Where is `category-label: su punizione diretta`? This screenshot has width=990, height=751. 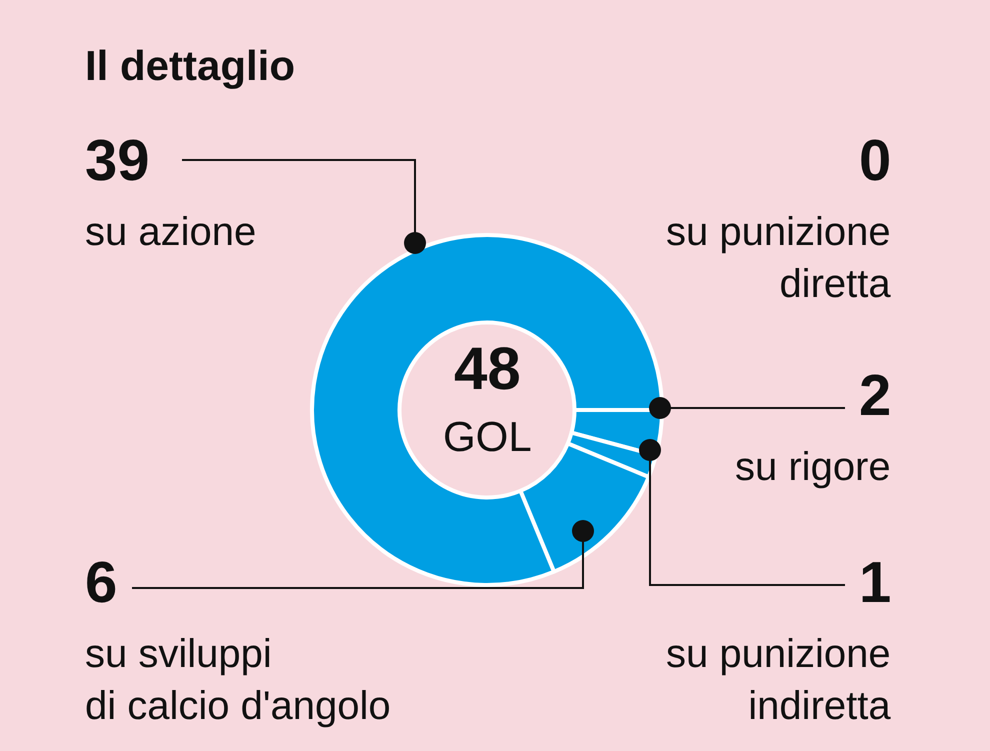
category-label: su punizione diretta is located at coordinates (778, 258).